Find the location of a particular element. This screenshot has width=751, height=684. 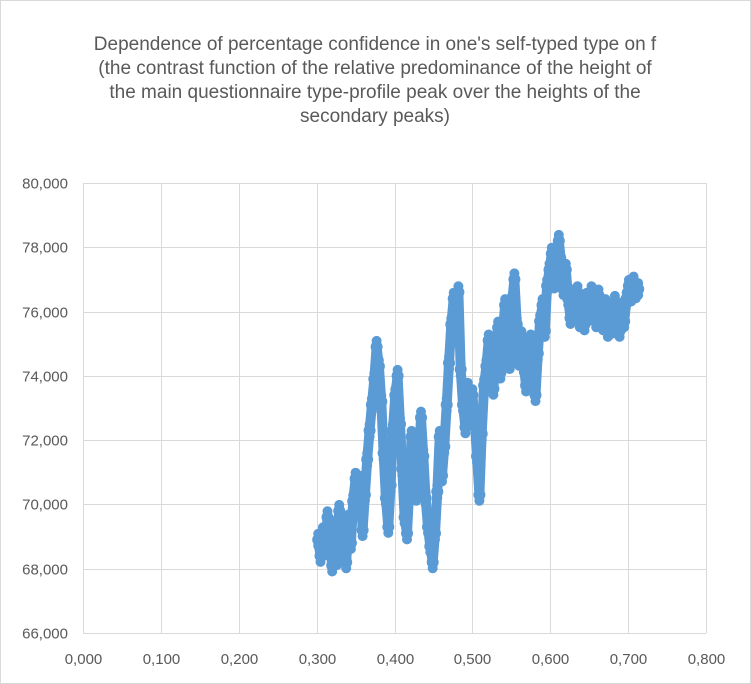

x-tick-label: 0,500 is located at coordinates (473, 659).